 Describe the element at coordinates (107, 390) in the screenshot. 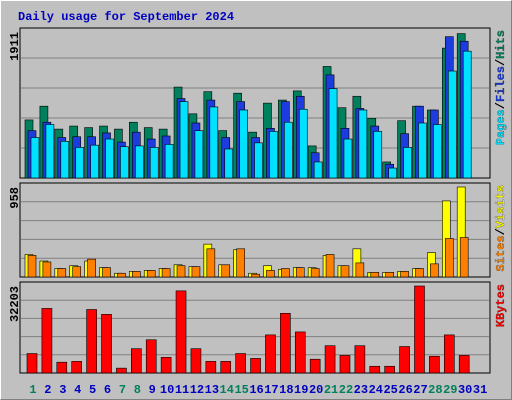

I see `x-tick-label: 6` at that location.